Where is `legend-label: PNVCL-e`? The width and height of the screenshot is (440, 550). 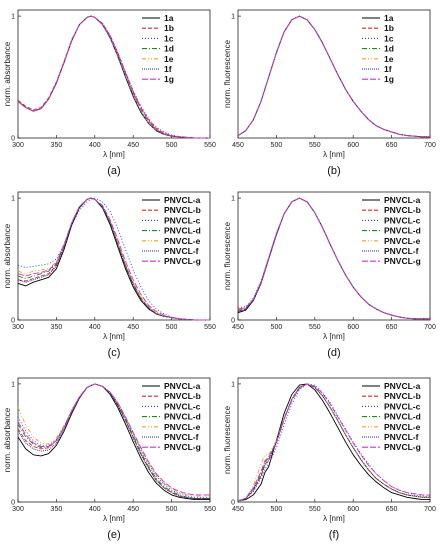
legend-label: PNVCL-e is located at coordinates (402, 241).